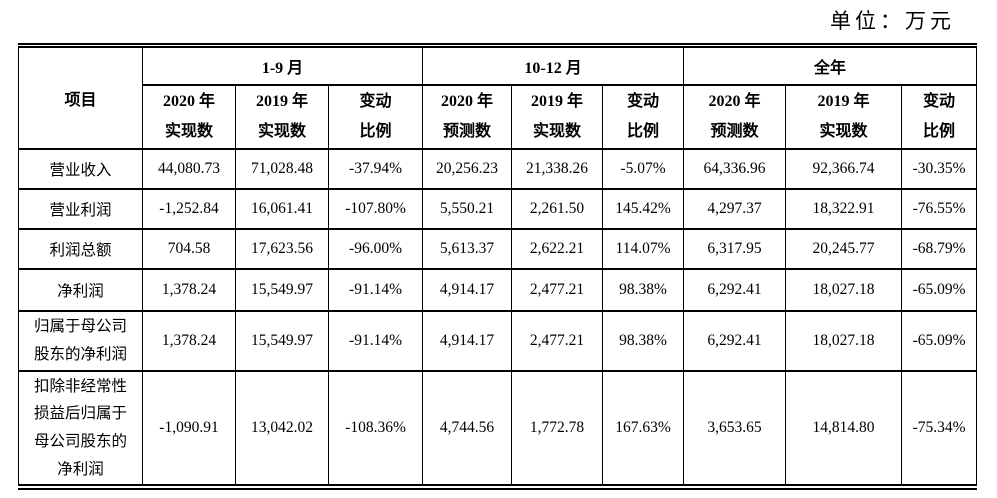 The image size is (997, 498). Describe the element at coordinates (557, 169) in the screenshot. I see `data-cell: 21,338.26` at that location.